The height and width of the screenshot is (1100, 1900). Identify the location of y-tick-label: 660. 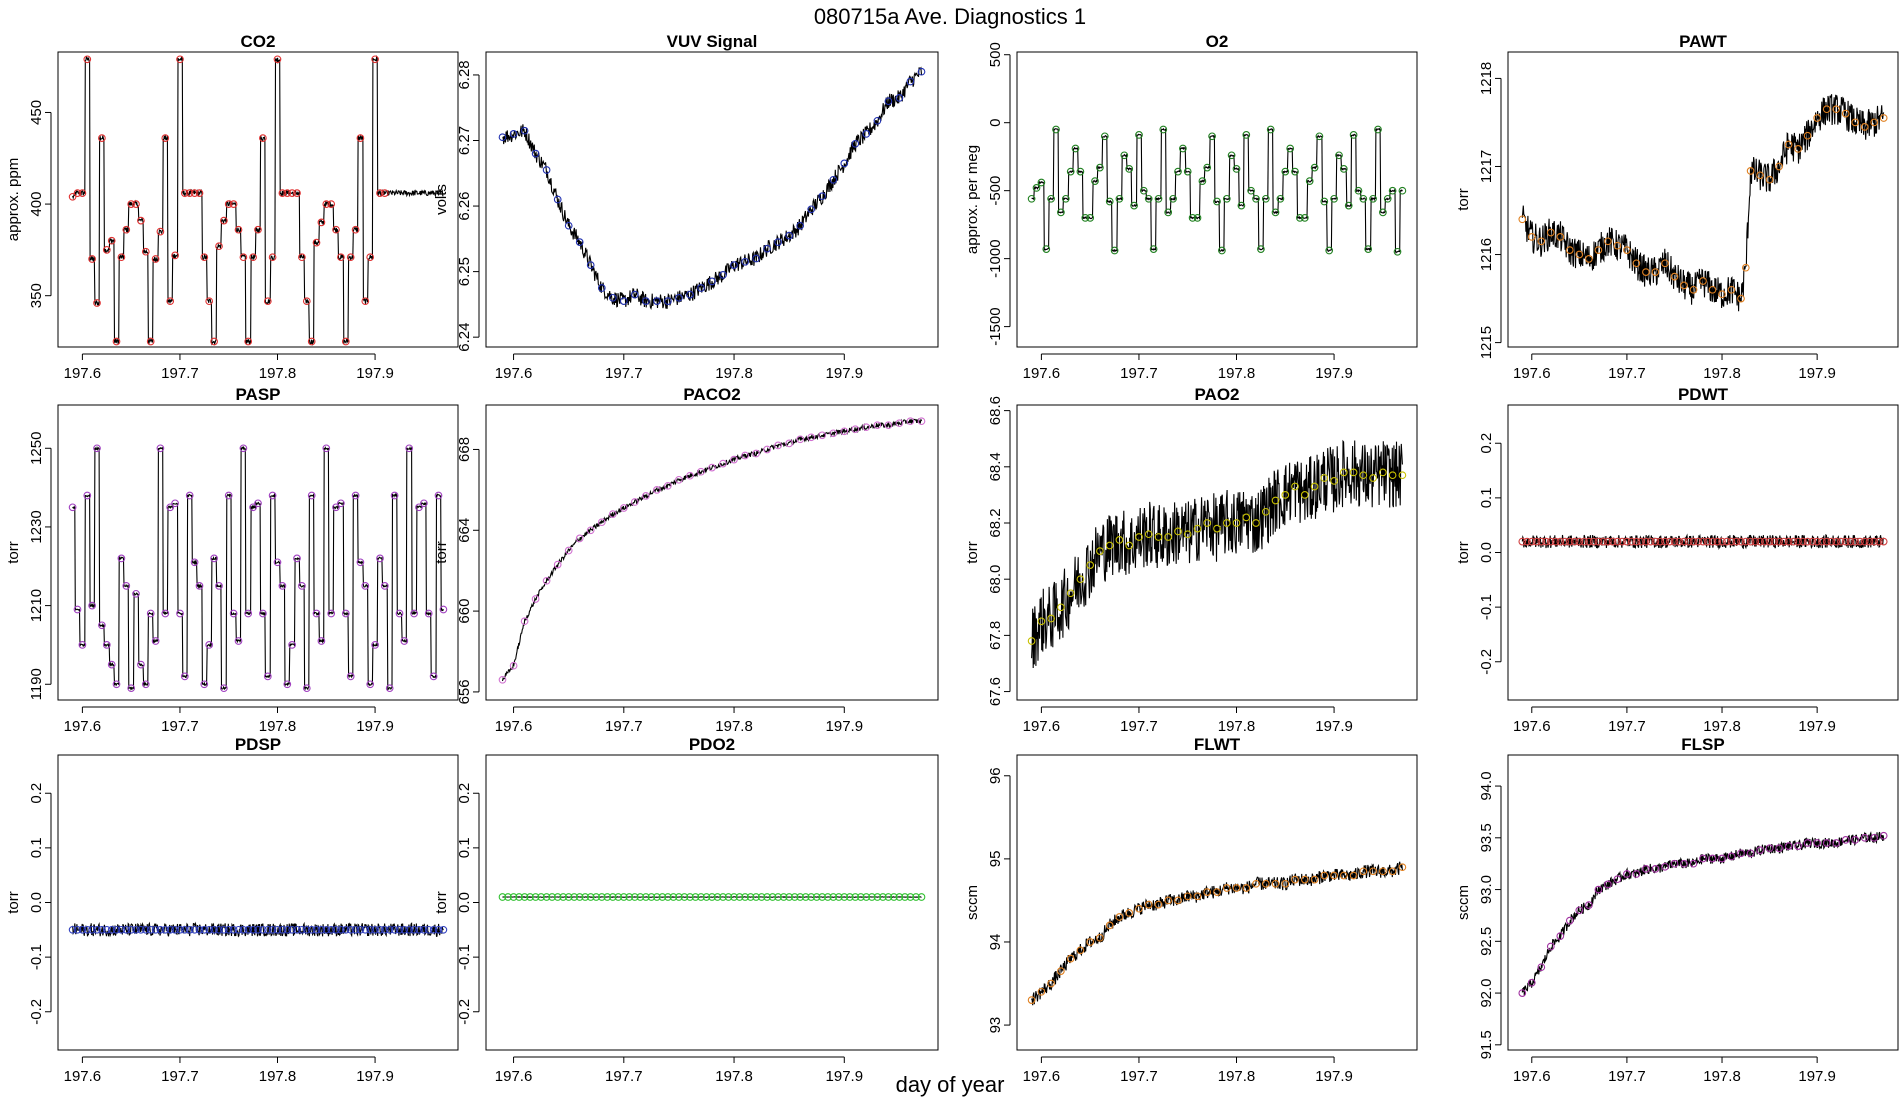
(464, 611).